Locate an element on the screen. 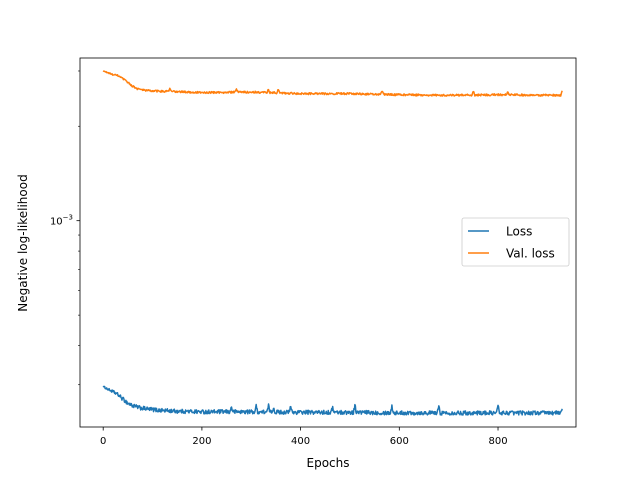  x-tick-label-1: 200 is located at coordinates (201, 441).